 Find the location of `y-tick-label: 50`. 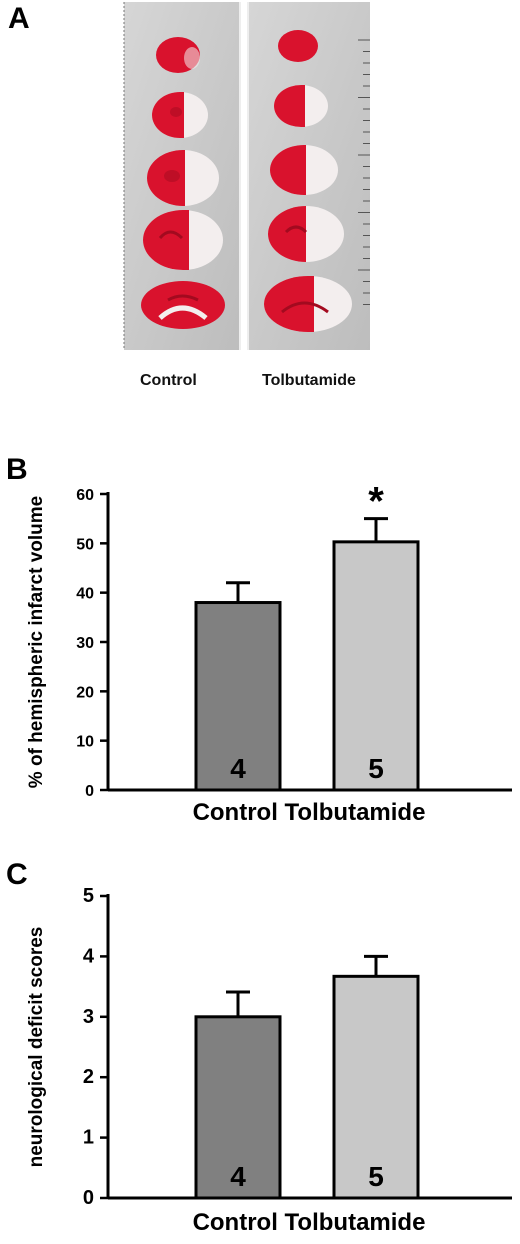

y-tick-label: 50 is located at coordinates (85, 544).